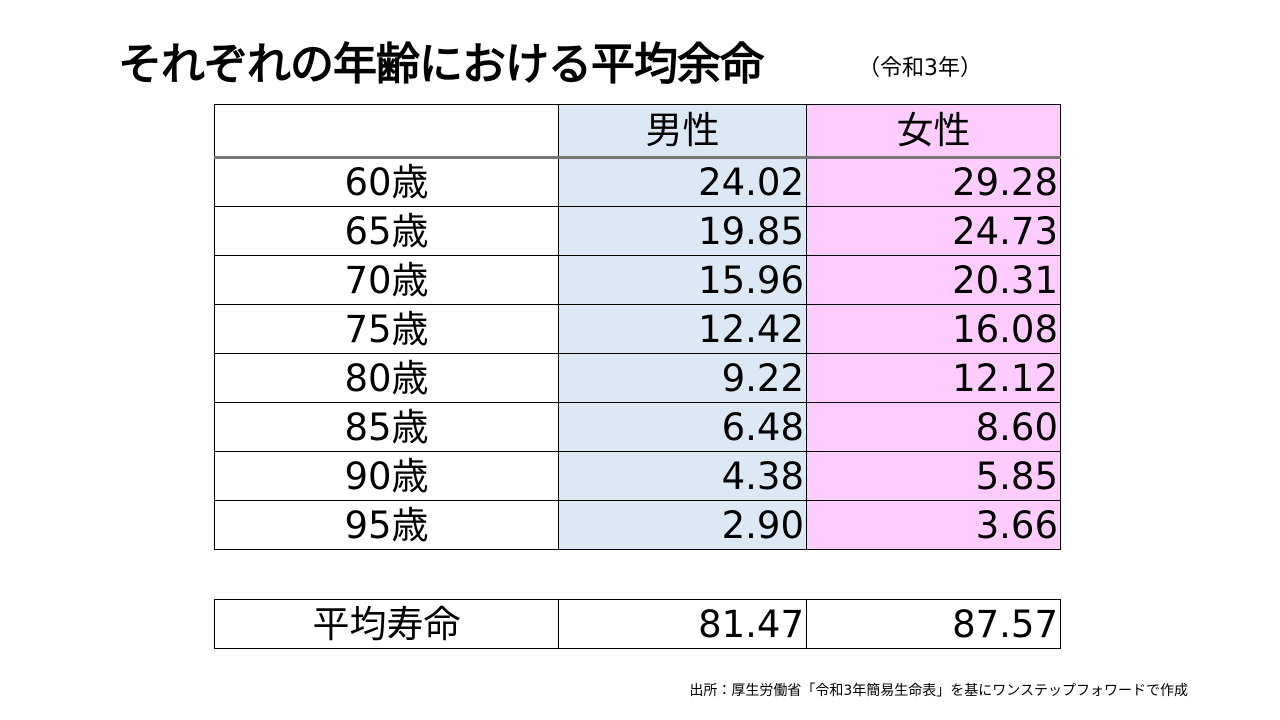 The image size is (1280, 720). I want to click on label-cell: 平均寿命, so click(386, 624).